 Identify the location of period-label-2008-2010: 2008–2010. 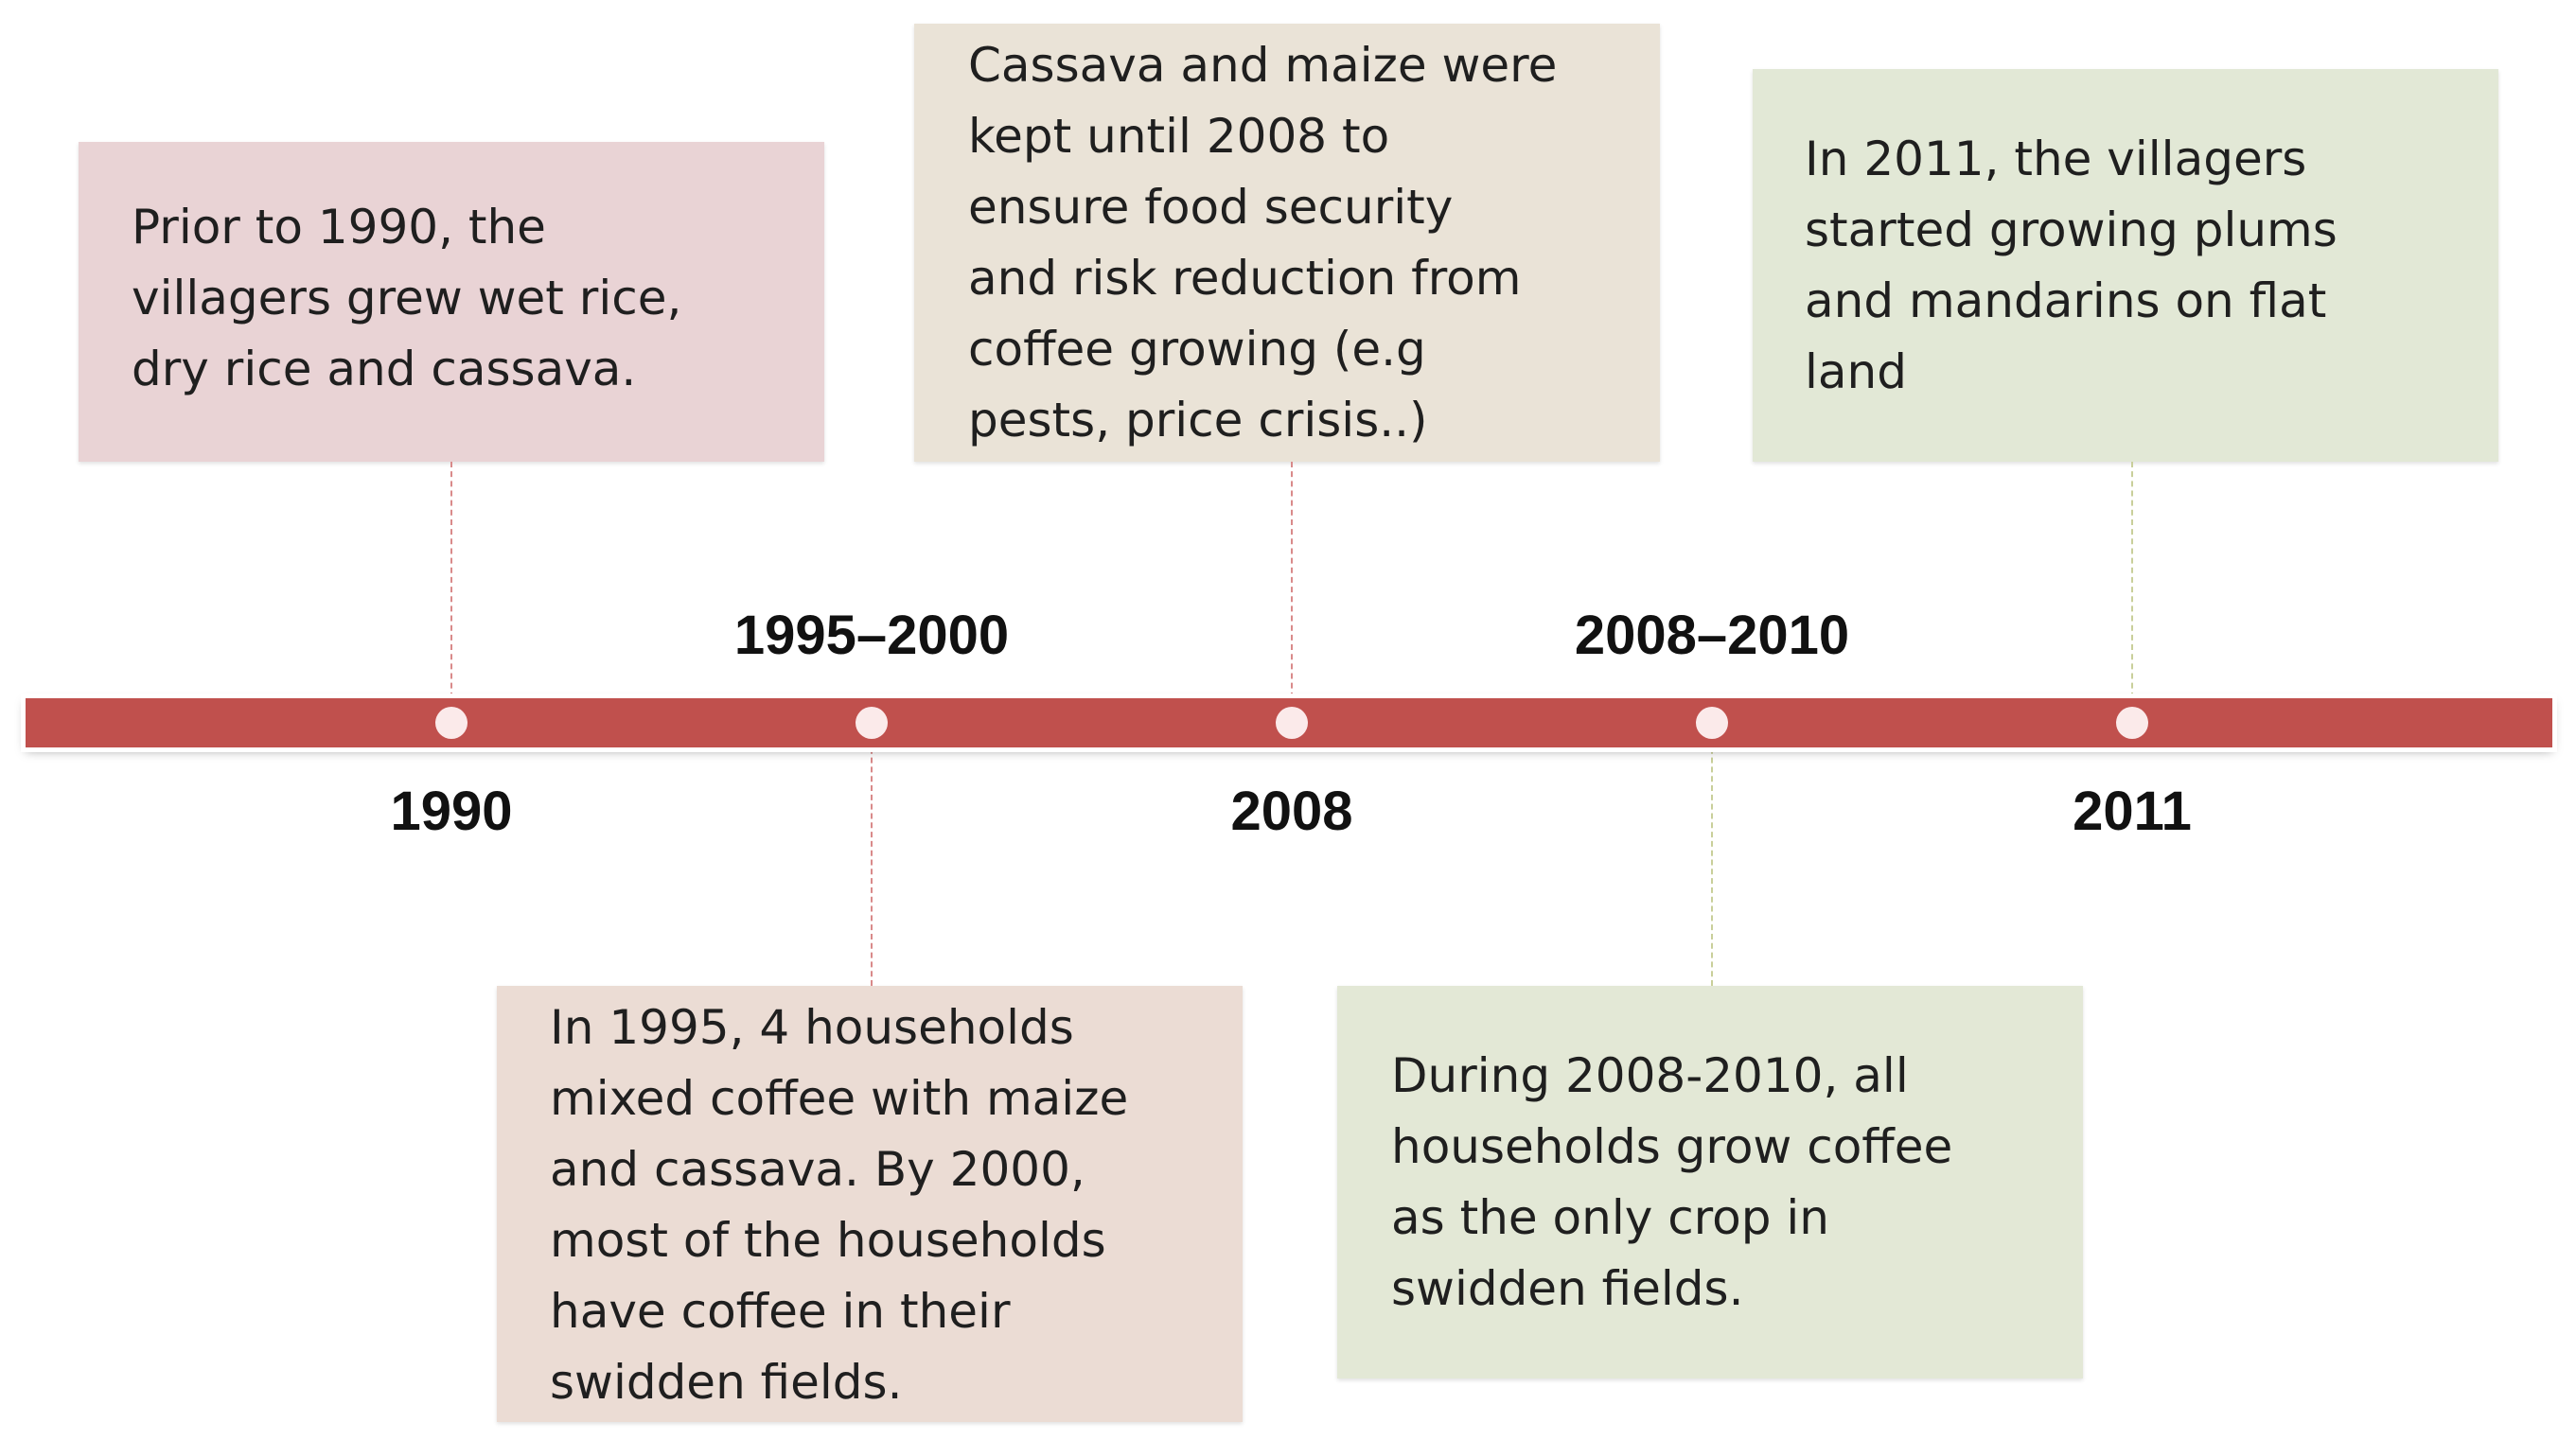
(1712, 635).